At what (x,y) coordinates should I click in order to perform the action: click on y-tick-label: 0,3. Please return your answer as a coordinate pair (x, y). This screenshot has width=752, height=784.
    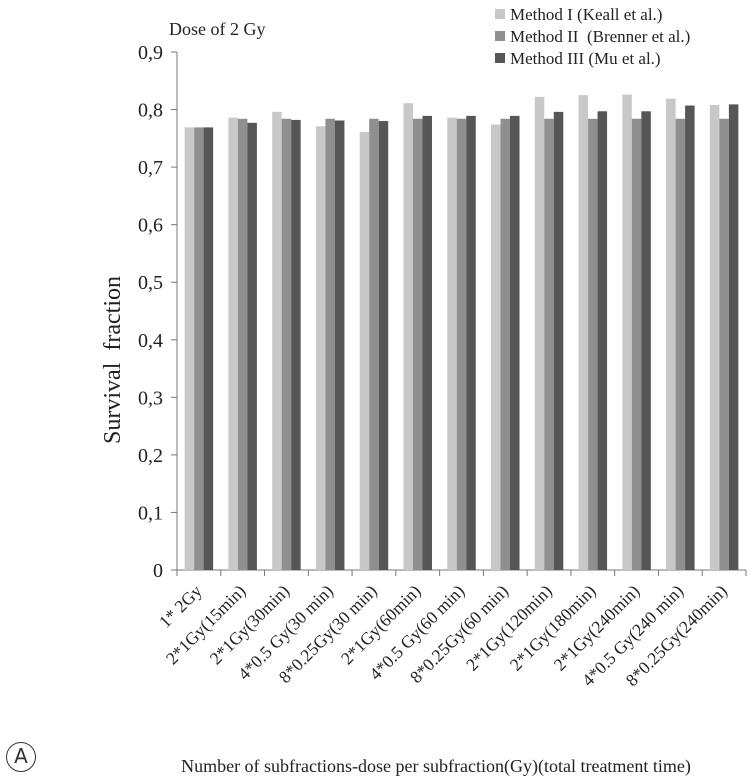
    Looking at the image, I should click on (150, 398).